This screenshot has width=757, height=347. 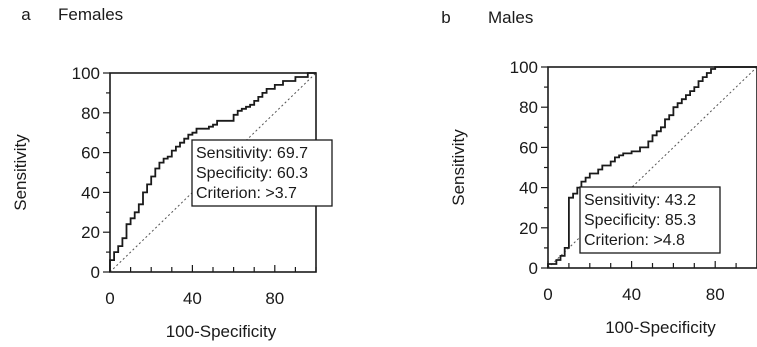 What do you see at coordinates (252, 173) in the screenshot?
I see `criterion-box-line: Specificity: 60.3` at bounding box center [252, 173].